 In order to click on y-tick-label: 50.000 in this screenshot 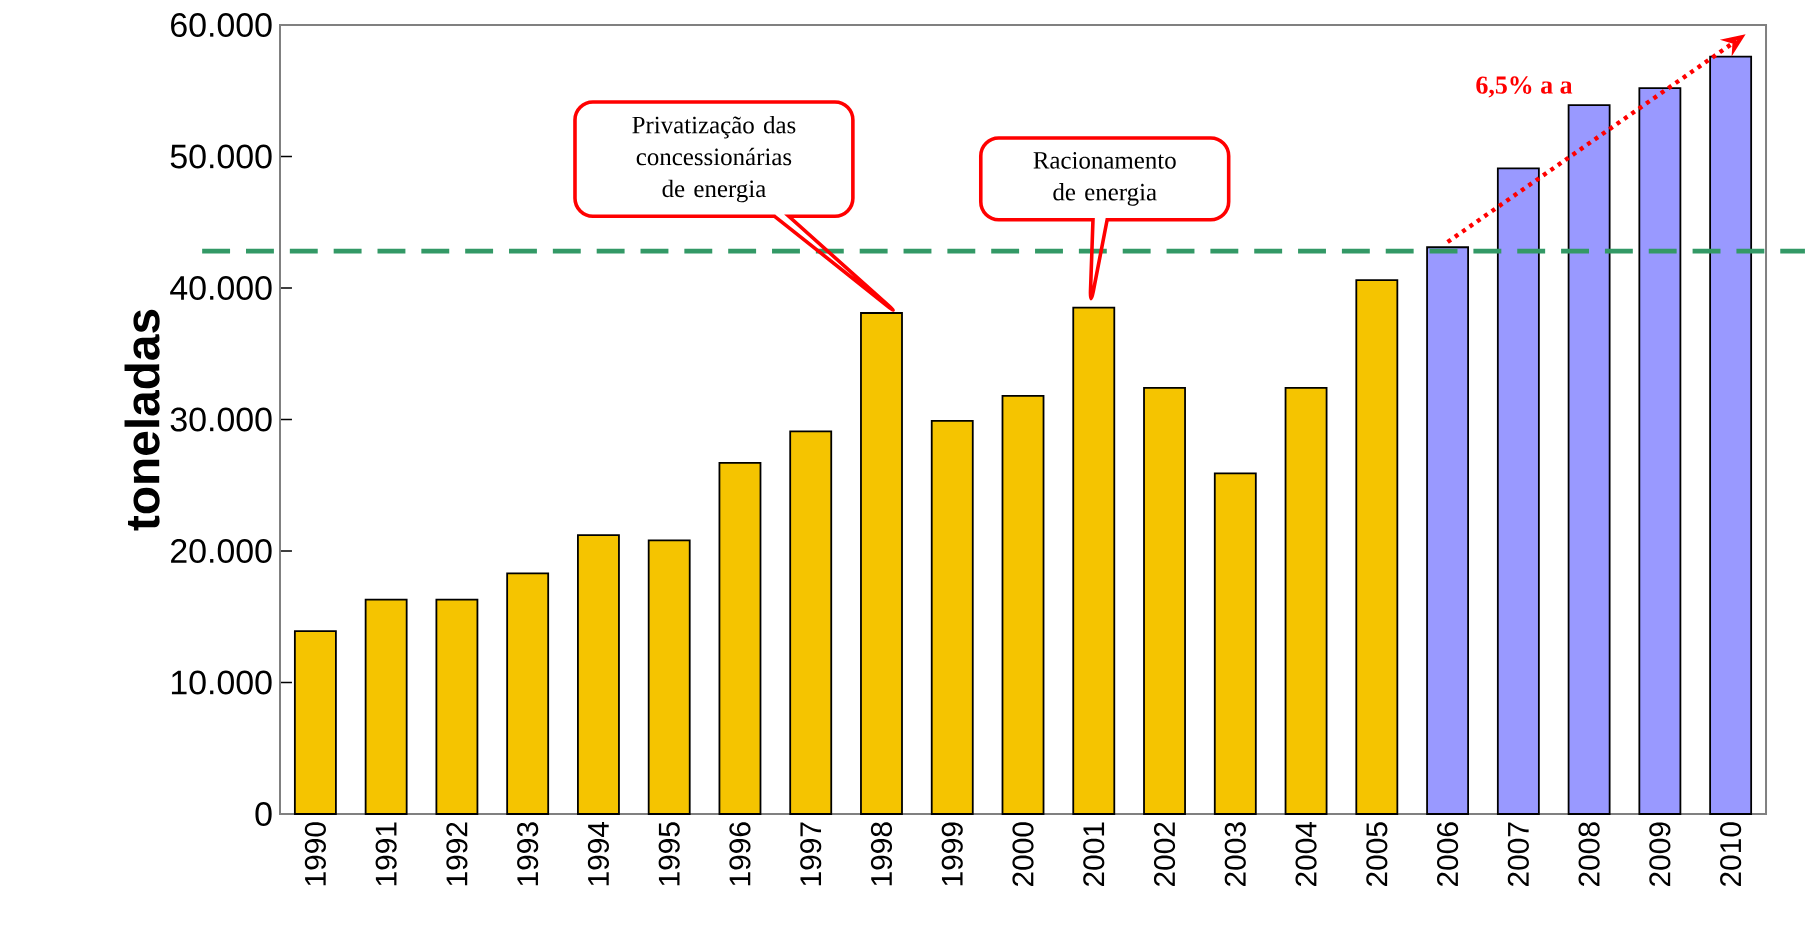, I will do `click(221, 156)`.